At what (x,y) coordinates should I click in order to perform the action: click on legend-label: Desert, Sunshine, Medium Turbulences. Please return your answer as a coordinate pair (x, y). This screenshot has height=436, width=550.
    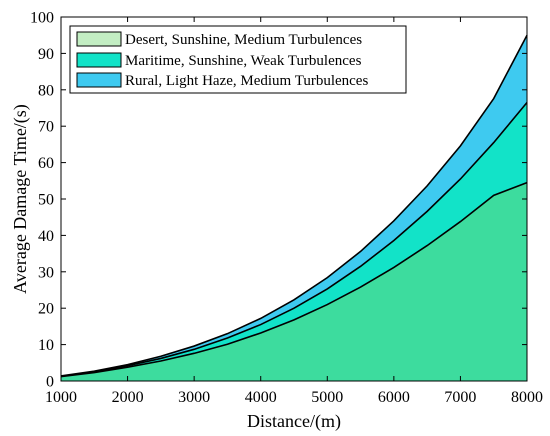
    Looking at the image, I should click on (243, 40).